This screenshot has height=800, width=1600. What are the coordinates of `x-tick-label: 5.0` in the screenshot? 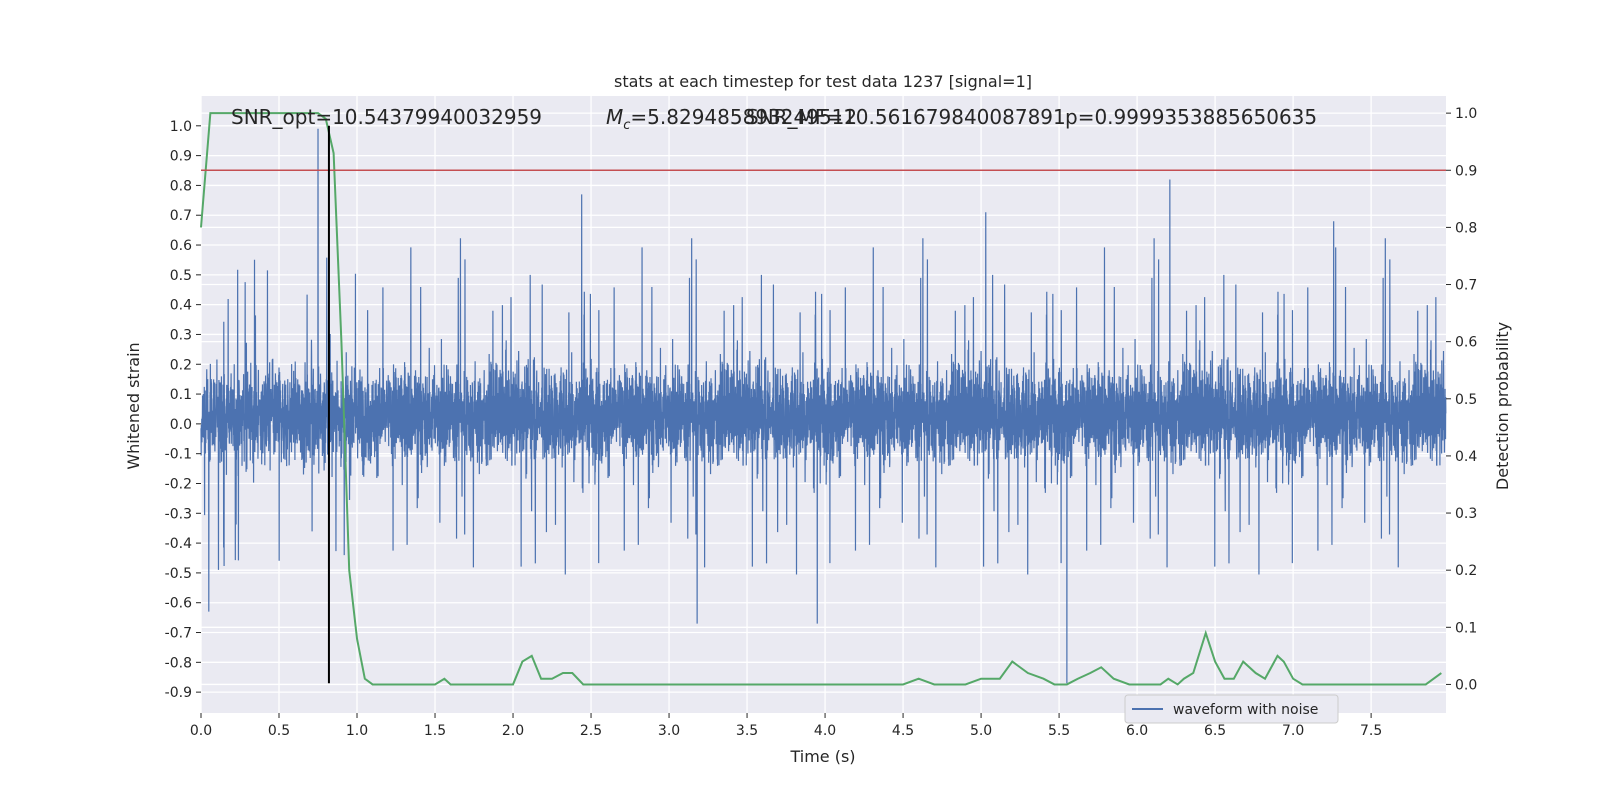 It's located at (981, 731).